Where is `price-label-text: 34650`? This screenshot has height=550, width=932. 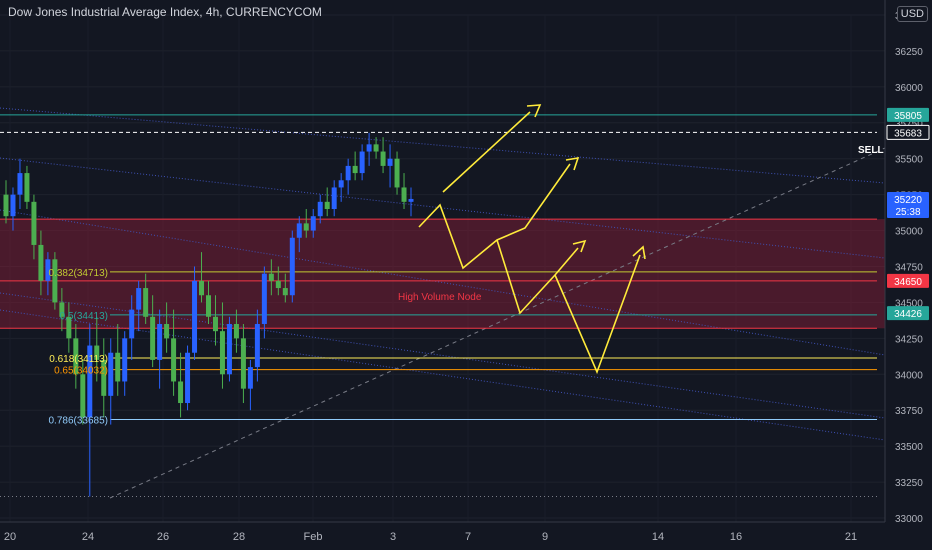
price-label-text: 34650 is located at coordinates (908, 282).